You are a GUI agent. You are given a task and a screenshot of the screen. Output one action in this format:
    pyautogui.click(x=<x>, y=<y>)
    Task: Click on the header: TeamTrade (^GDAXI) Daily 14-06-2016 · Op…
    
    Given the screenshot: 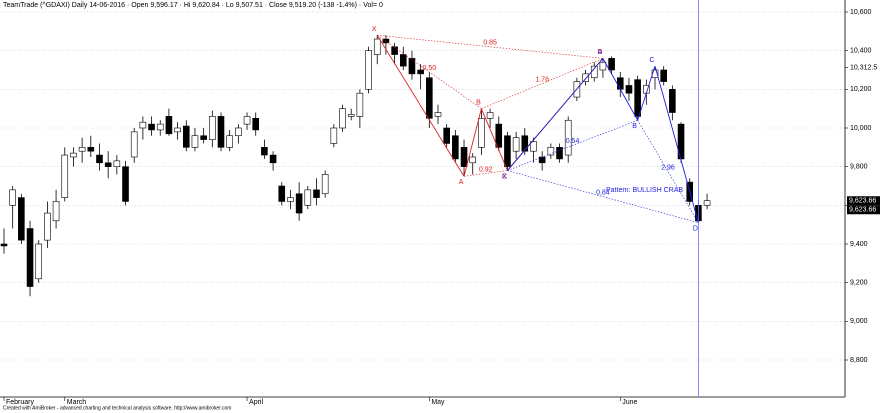 What is the action you would take?
    pyautogui.click(x=193, y=5)
    